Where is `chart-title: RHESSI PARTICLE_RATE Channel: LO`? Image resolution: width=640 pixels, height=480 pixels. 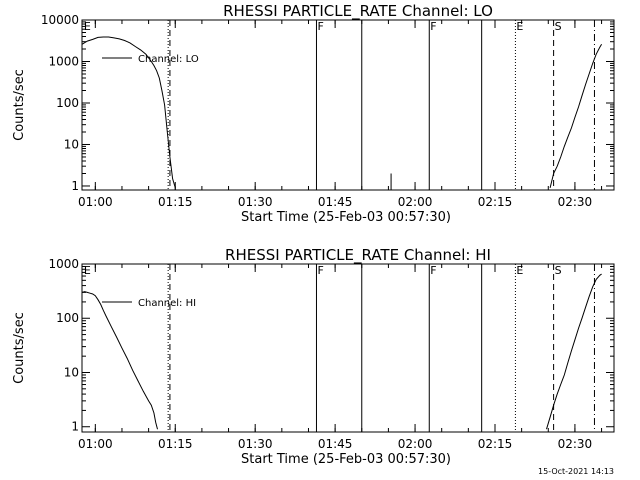 chart-title: RHESSI PARTICLE_RATE Channel: LO is located at coordinates (358, 11).